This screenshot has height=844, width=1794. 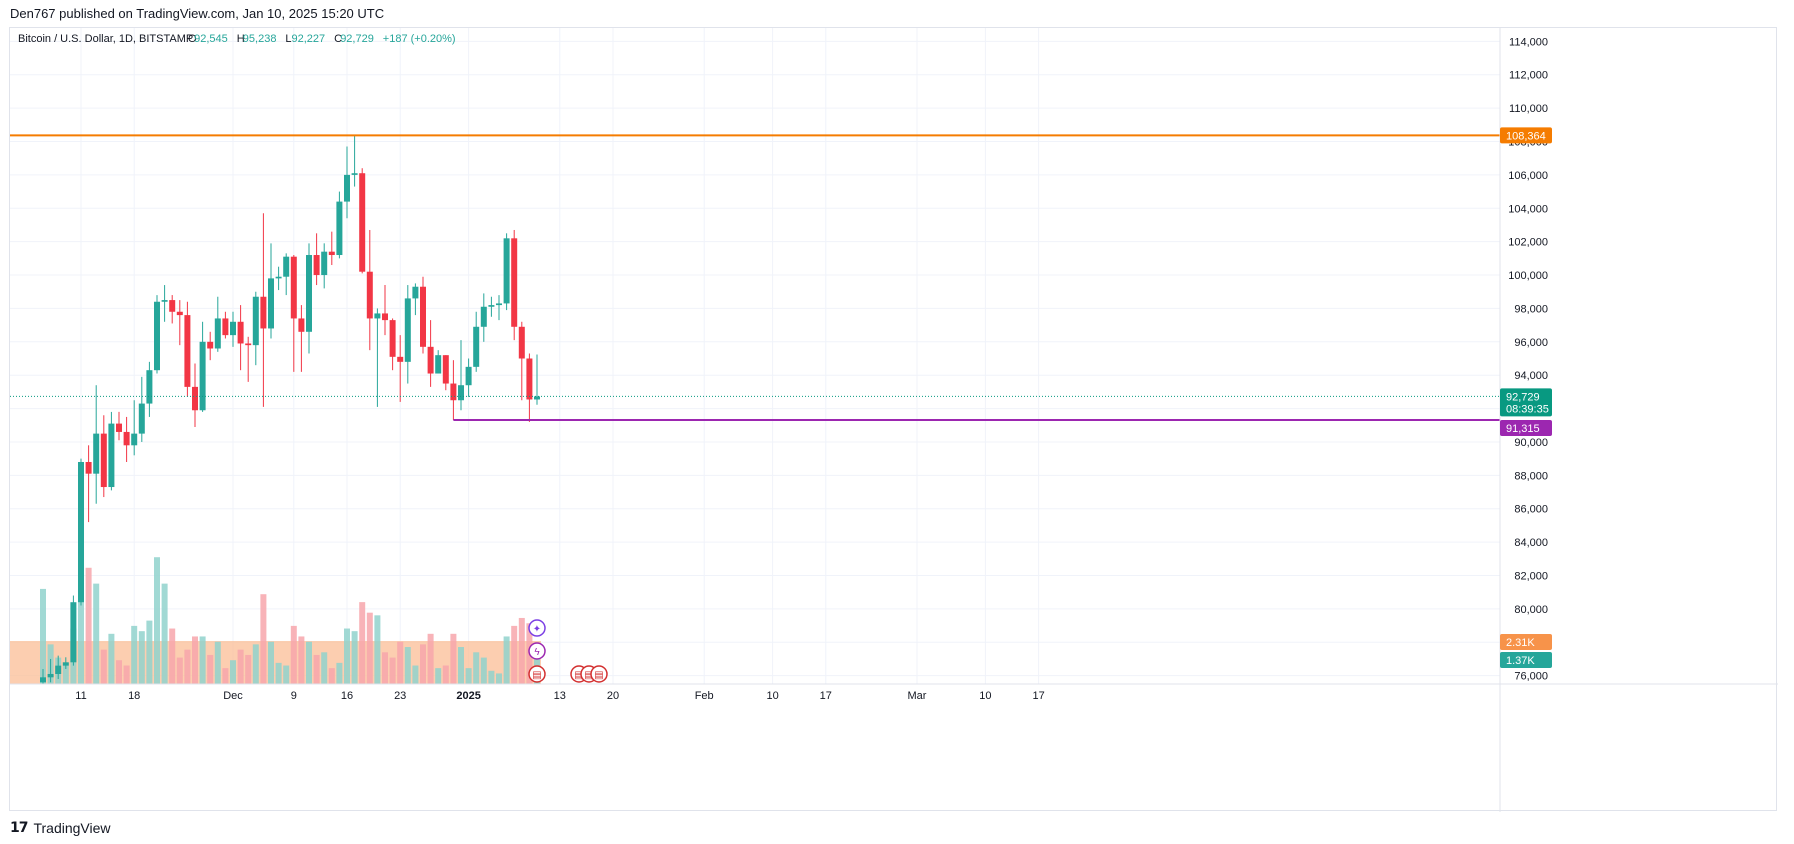 I want to click on event-icons: ✦ϟ▤ ▤ ▤ ▤, so click(x=568, y=651).